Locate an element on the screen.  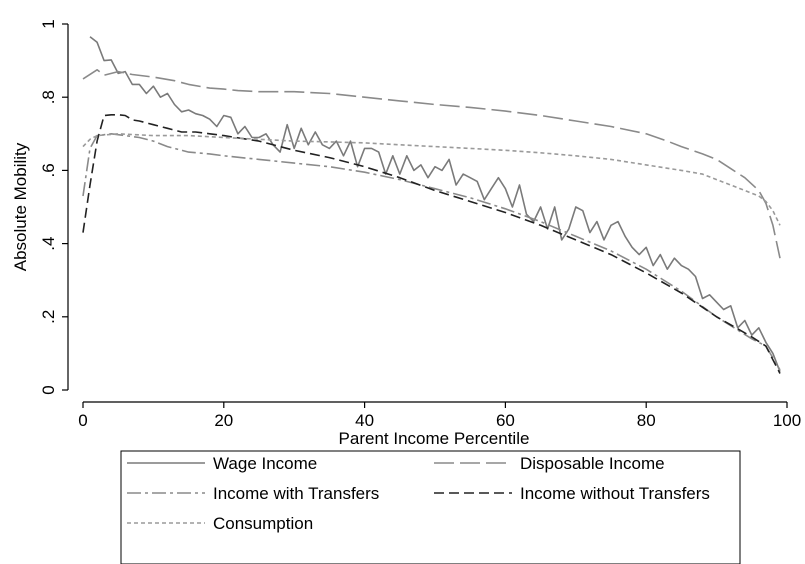
x-tick-label: 0 is located at coordinates (82, 420).